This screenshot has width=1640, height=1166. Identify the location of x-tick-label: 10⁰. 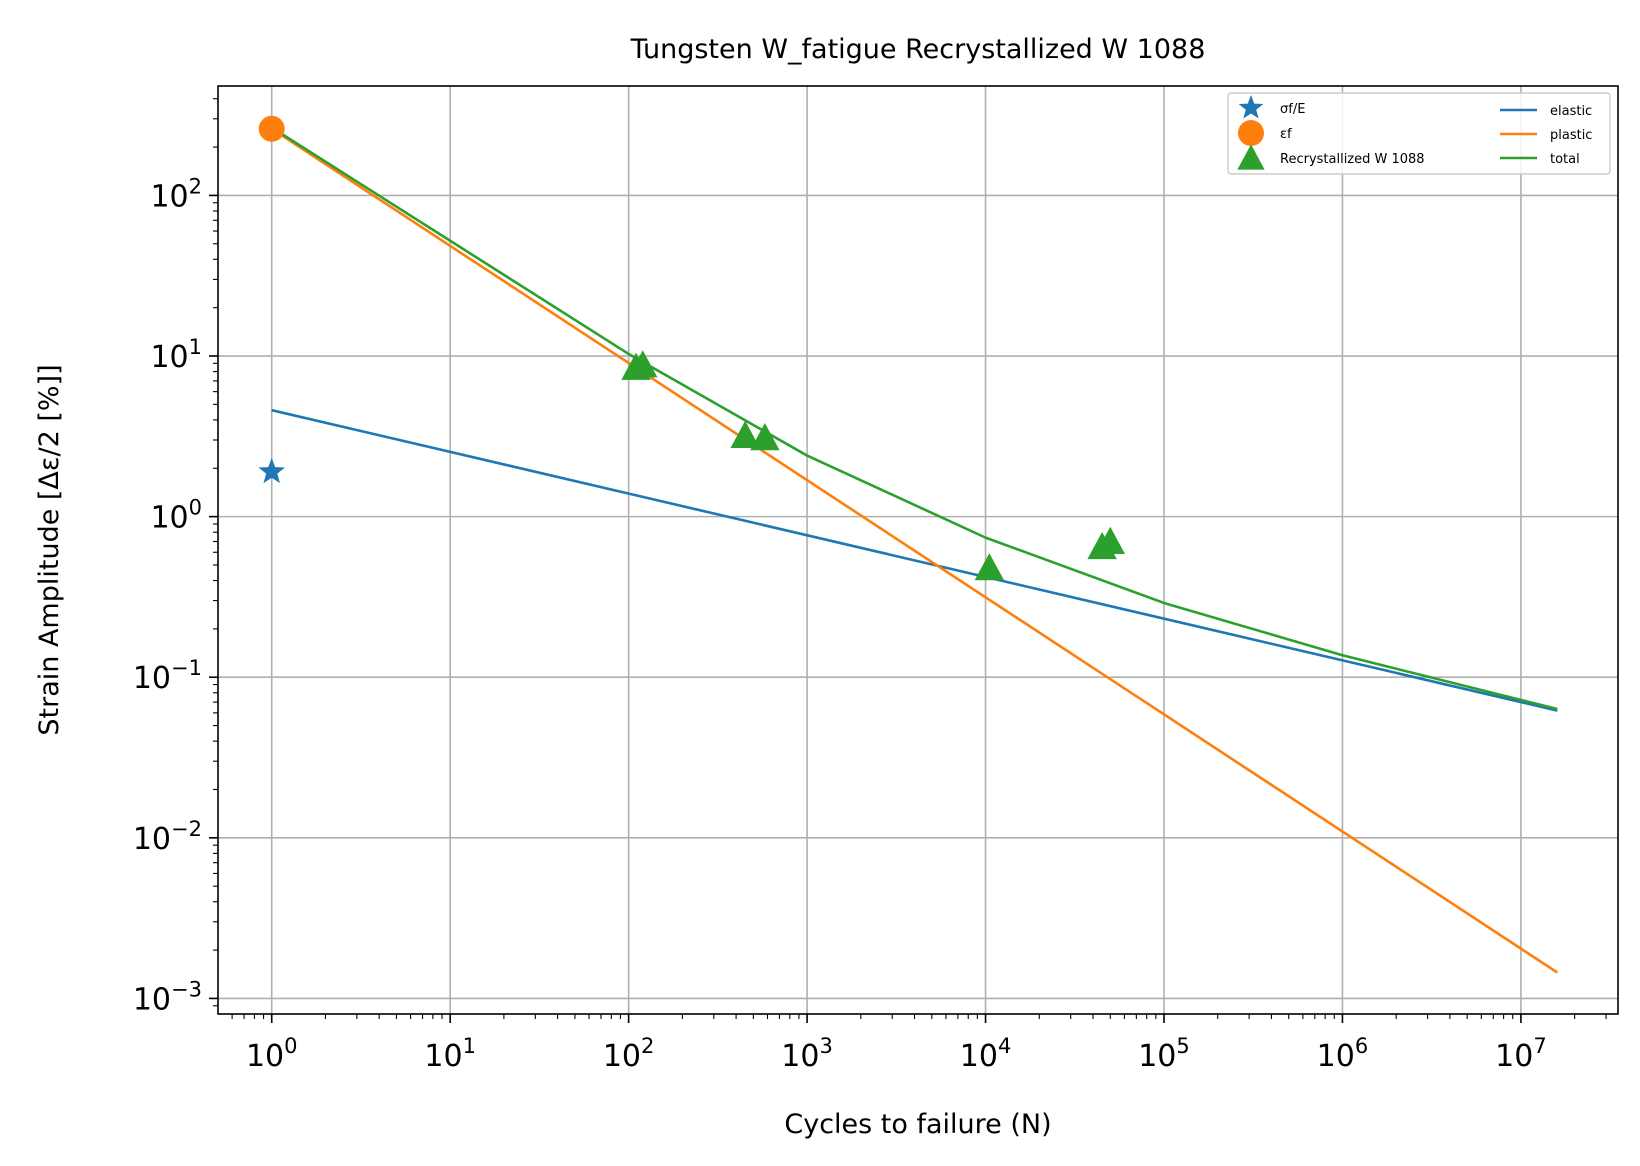
(272, 1054).